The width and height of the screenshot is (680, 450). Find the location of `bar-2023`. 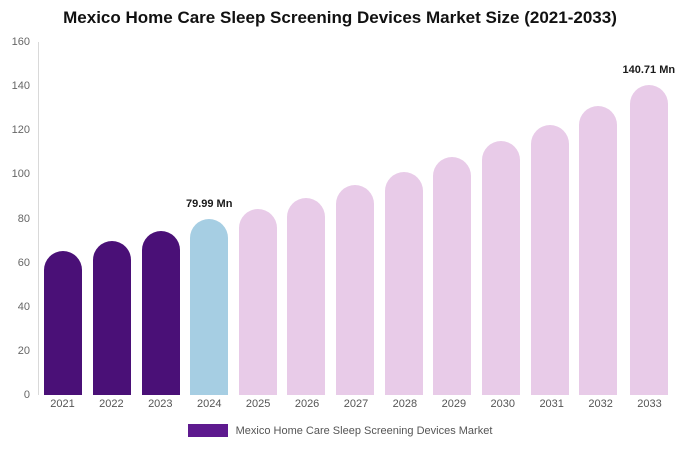

bar-2023 is located at coordinates (160, 312).